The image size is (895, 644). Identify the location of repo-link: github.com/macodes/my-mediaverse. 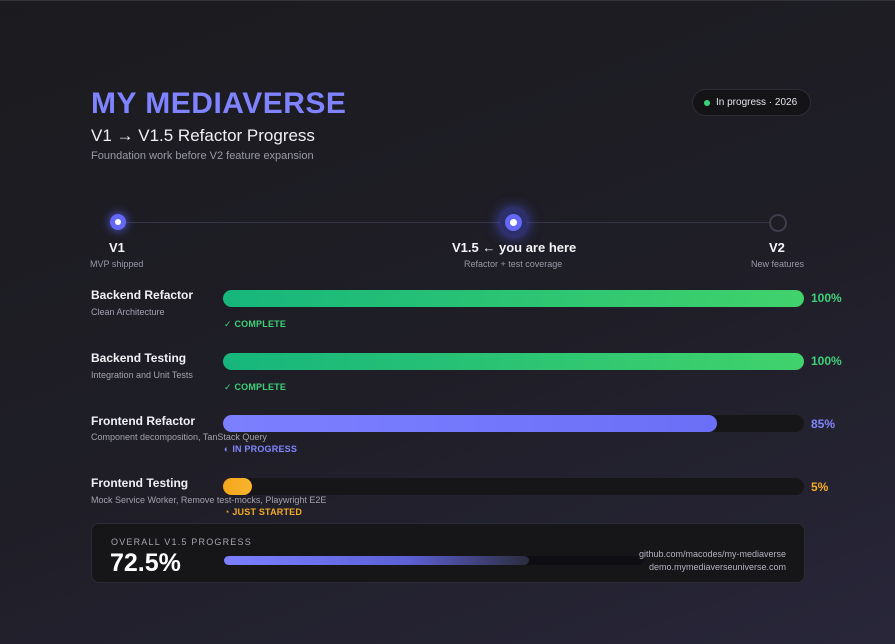
(712, 554).